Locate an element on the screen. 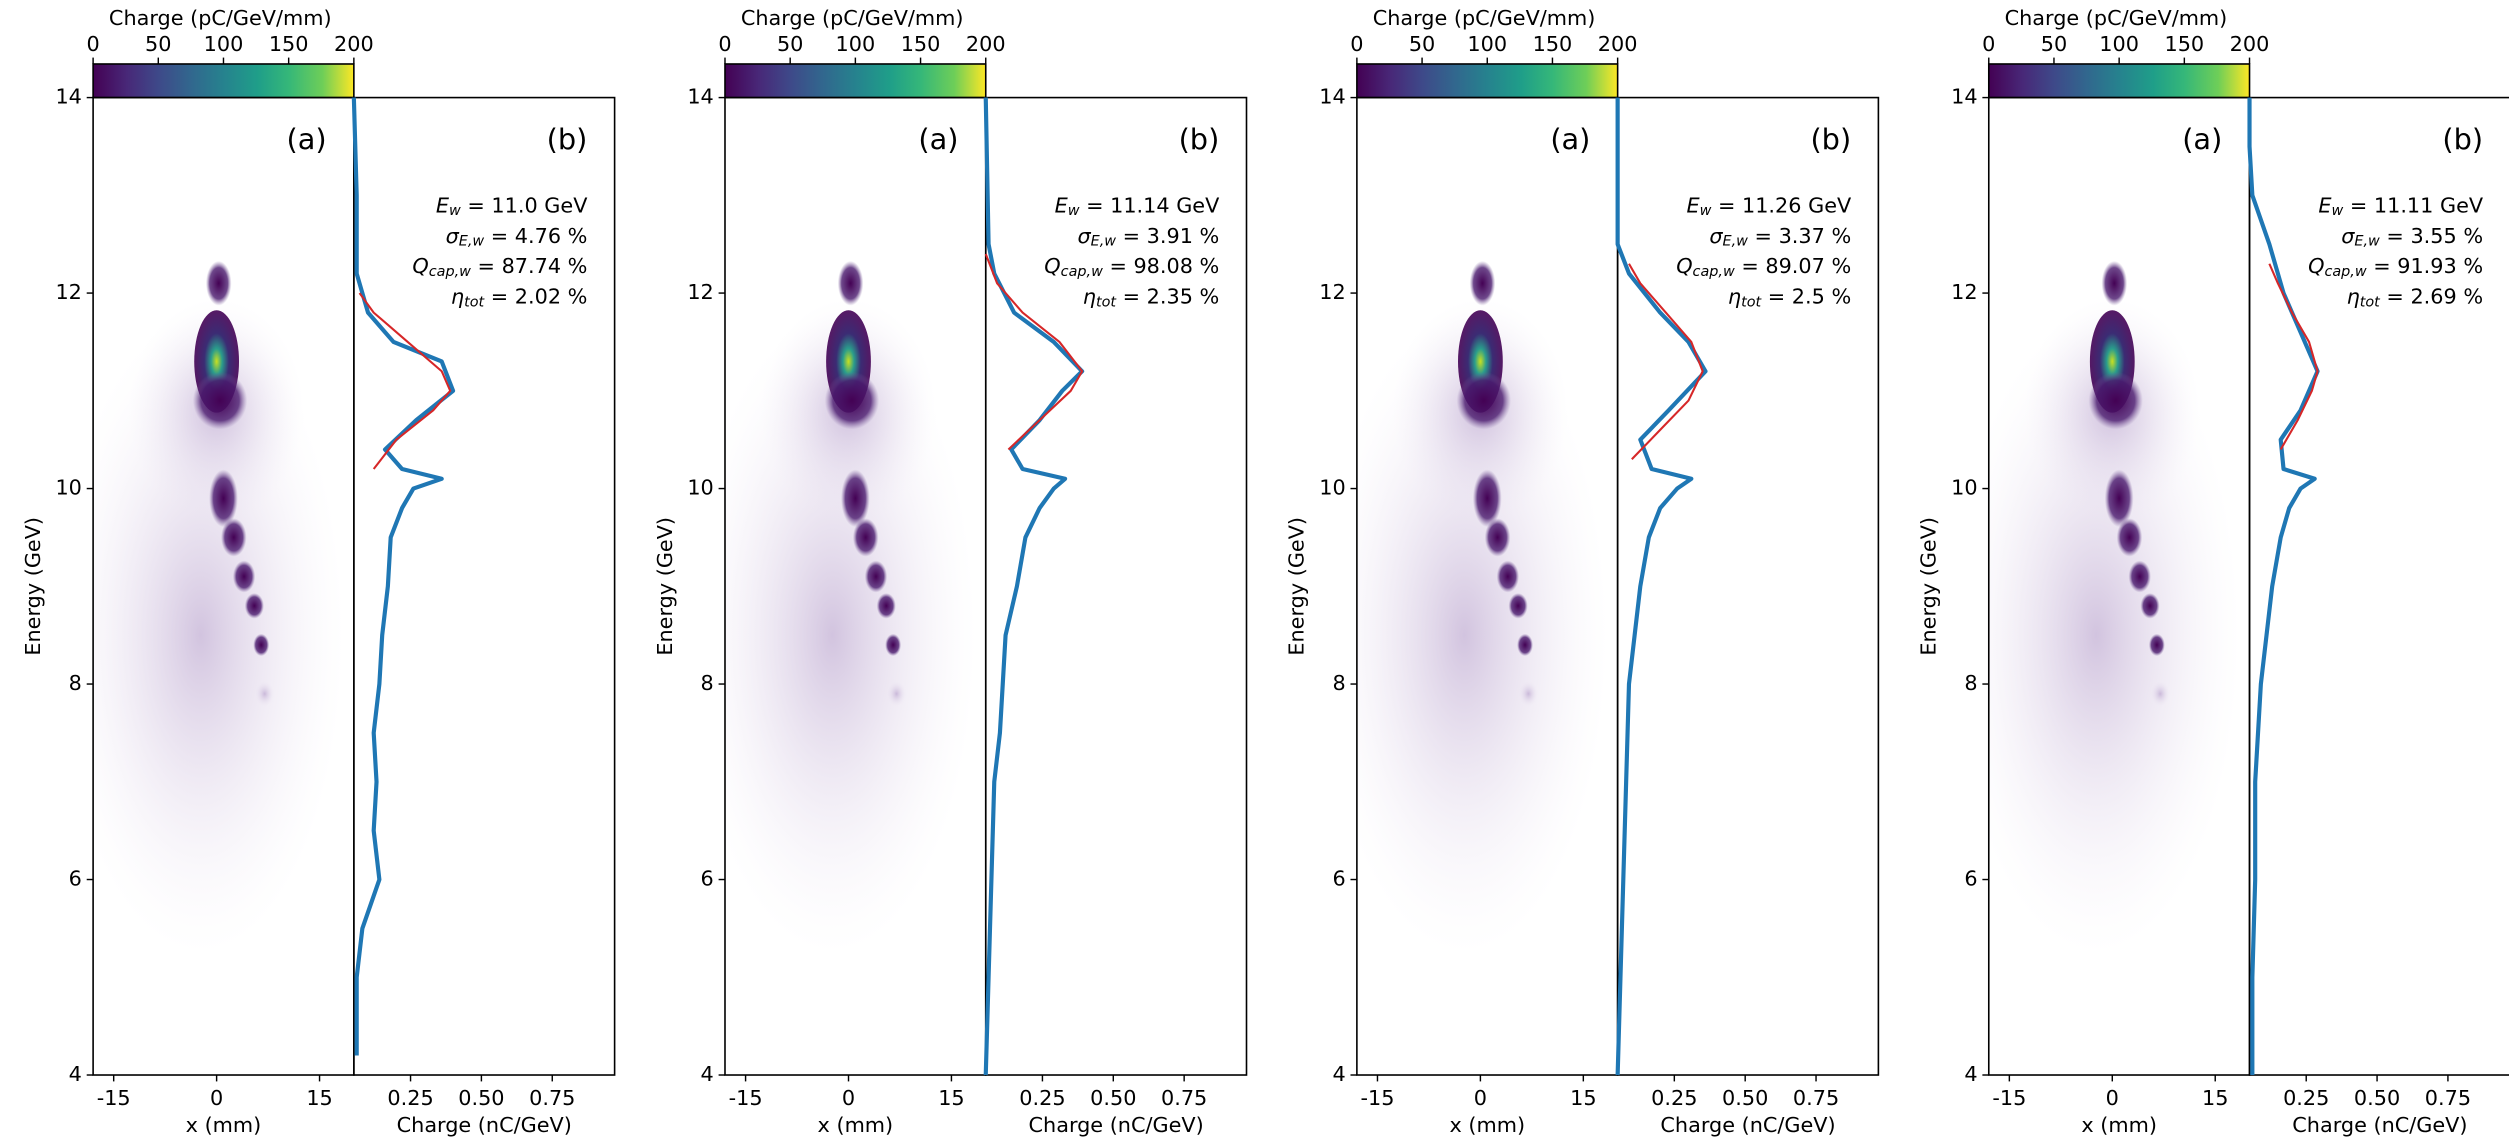  annotation-text: = 2.35 % is located at coordinates (1167, 297).